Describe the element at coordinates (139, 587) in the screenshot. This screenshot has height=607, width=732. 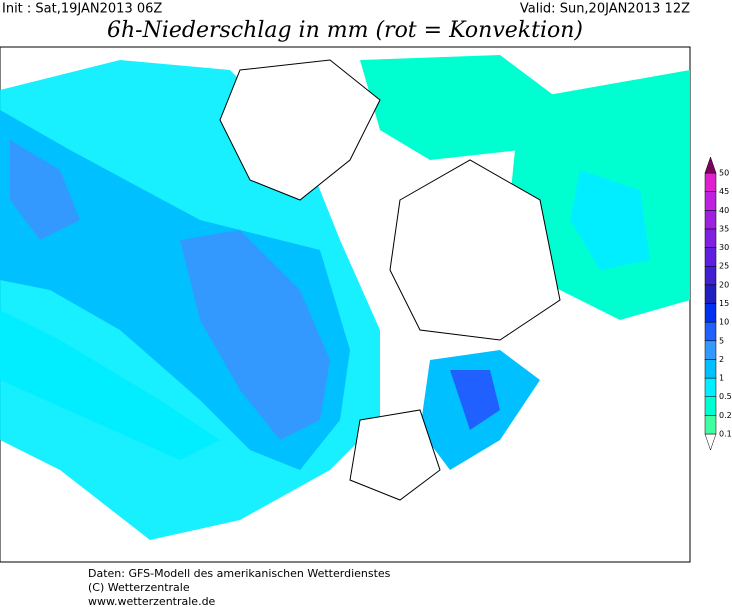
I see `footer-line: (C) Wetterzentrale` at that location.